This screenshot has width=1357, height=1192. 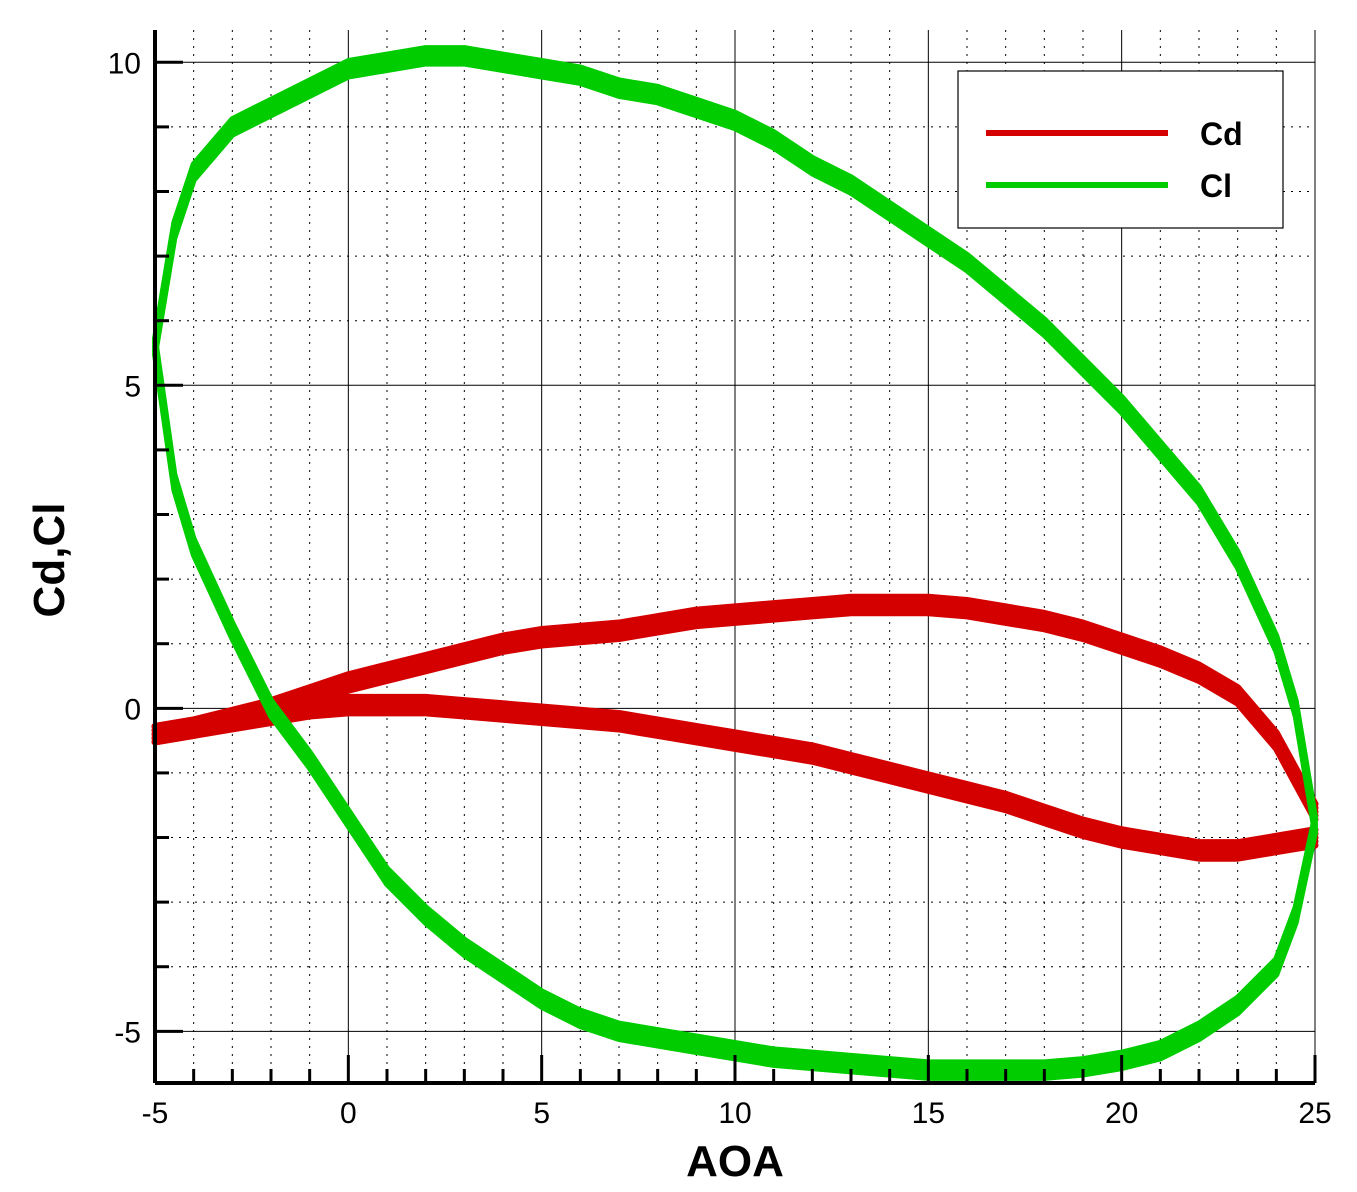 What do you see at coordinates (928, 1113) in the screenshot?
I see `x-tick-label: 15` at bounding box center [928, 1113].